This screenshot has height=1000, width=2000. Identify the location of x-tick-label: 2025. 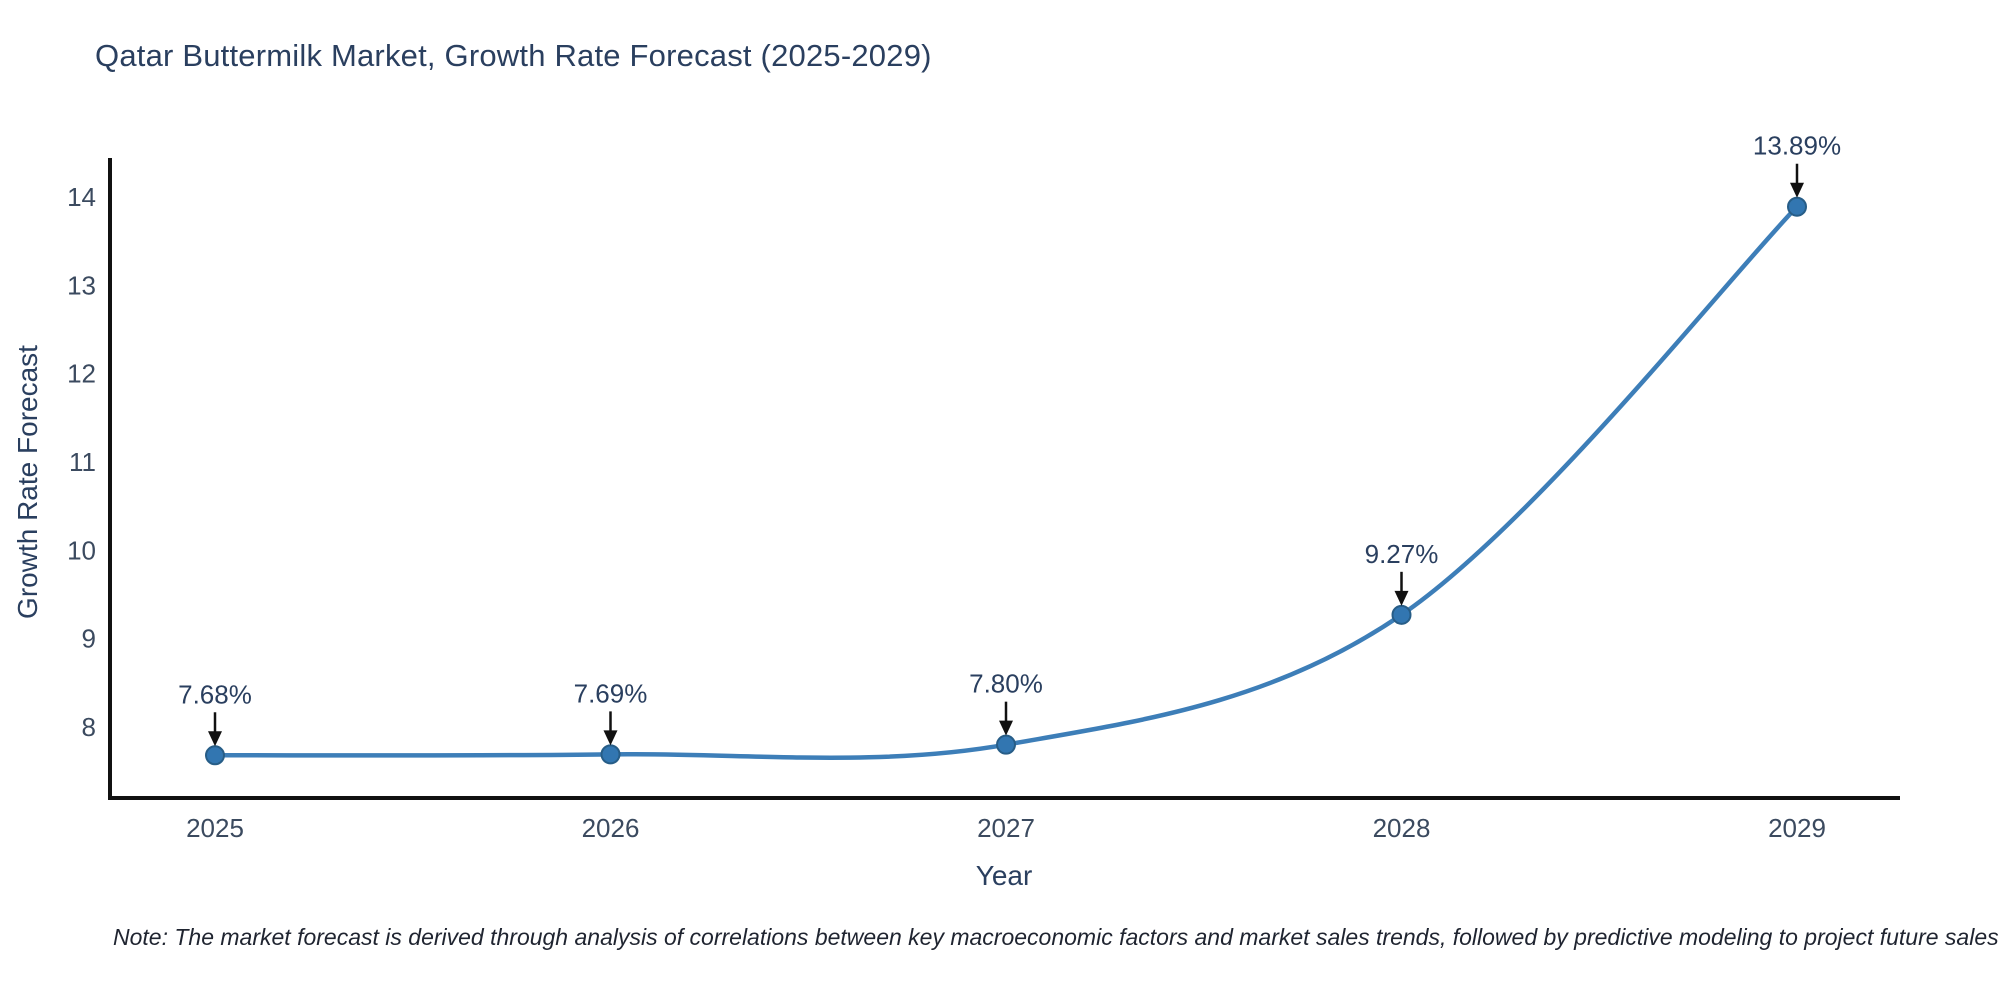
(215, 828).